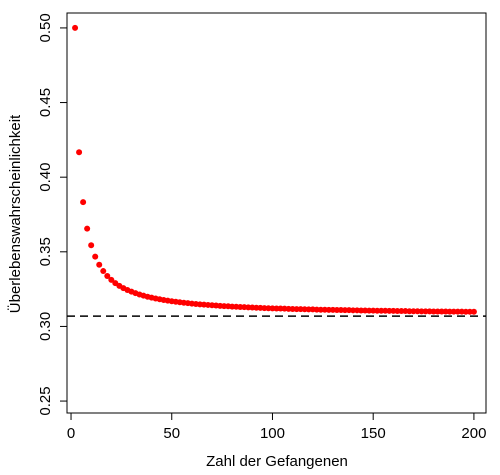  I want to click on x-axis: 0 50 100 150 200, so click(276, 427).